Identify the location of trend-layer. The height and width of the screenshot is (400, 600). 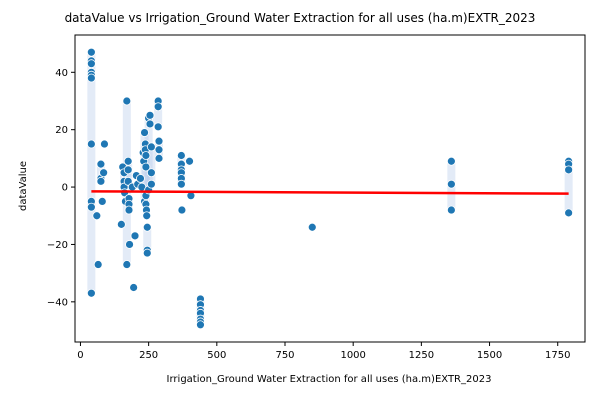
(330, 192).